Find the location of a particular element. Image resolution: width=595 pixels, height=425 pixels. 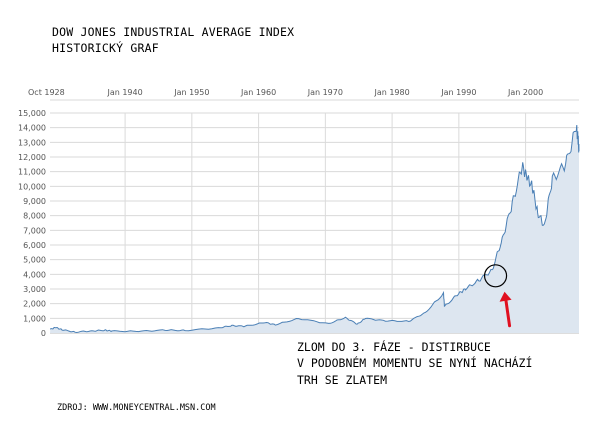

y-tick-label: 14,000 is located at coordinates (32, 128).